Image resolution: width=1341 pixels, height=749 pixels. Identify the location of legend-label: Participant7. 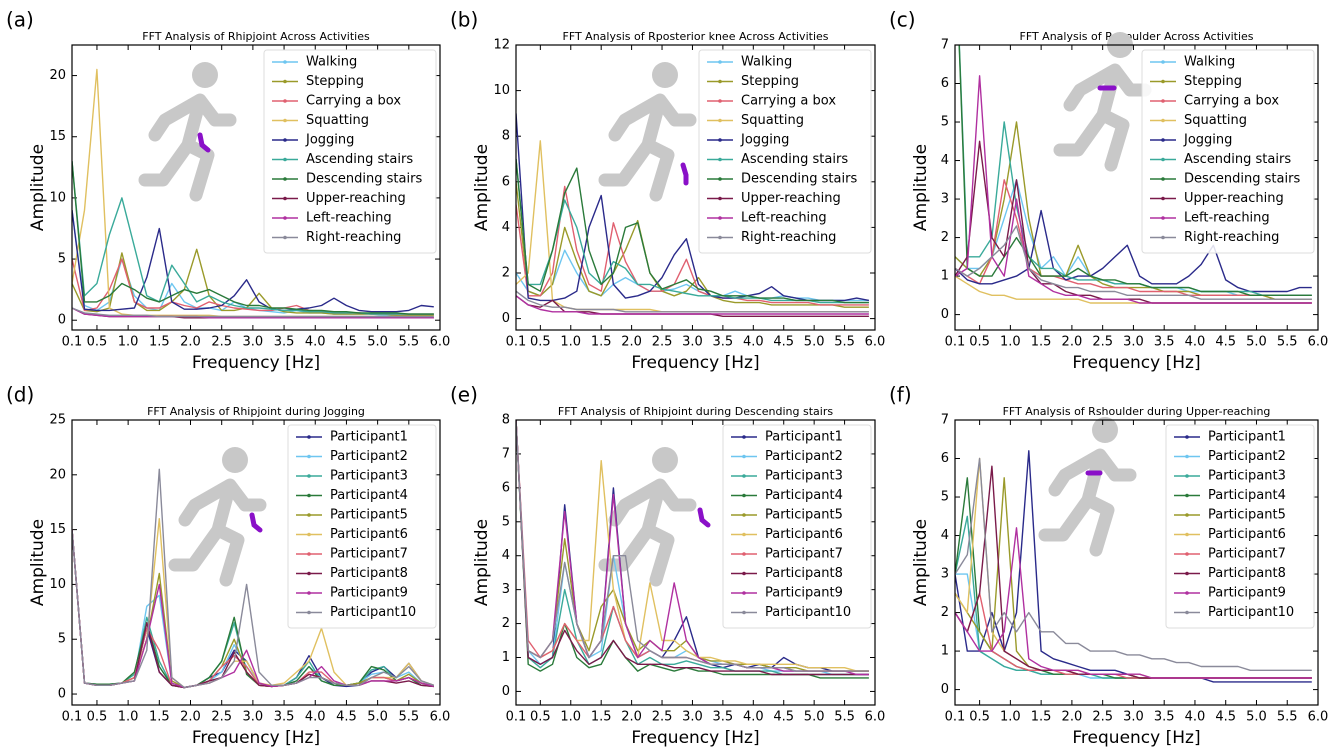
(1247, 554).